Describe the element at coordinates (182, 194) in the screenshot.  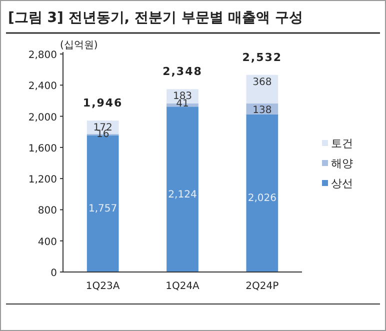
I see `data-label: 2,124` at that location.